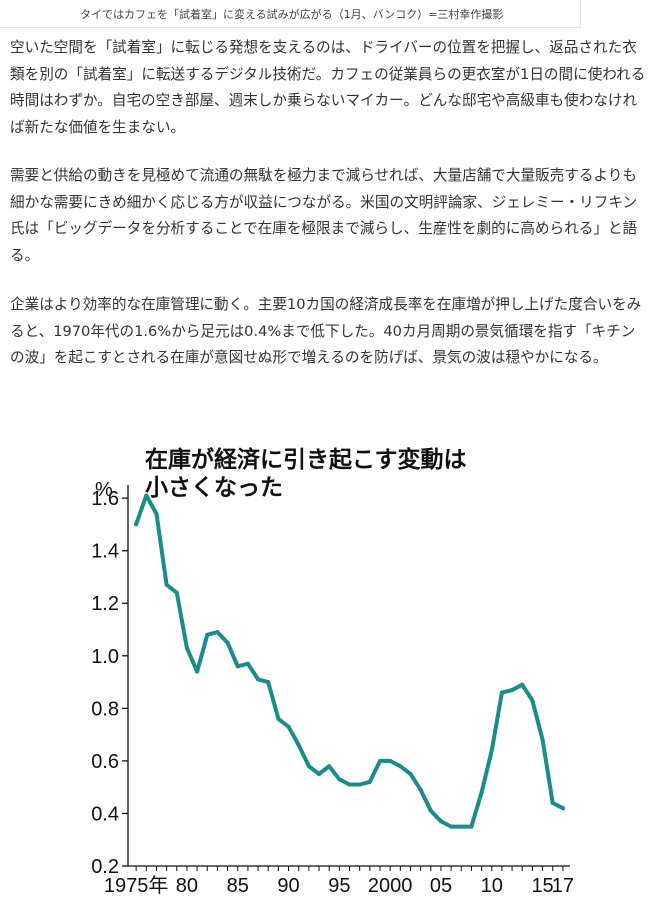  Describe the element at coordinates (105, 709) in the screenshot. I see `y-tick-label: 0.8` at that location.